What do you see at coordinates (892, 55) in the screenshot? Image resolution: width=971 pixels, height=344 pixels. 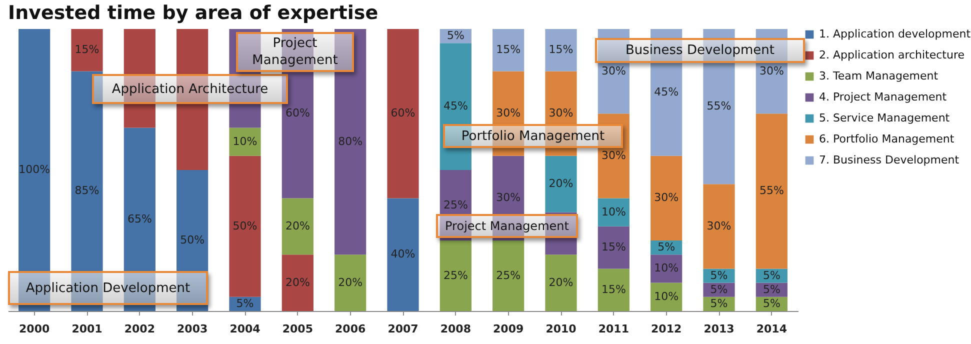 I see `legend-label: 2. Application architecture` at bounding box center [892, 55].